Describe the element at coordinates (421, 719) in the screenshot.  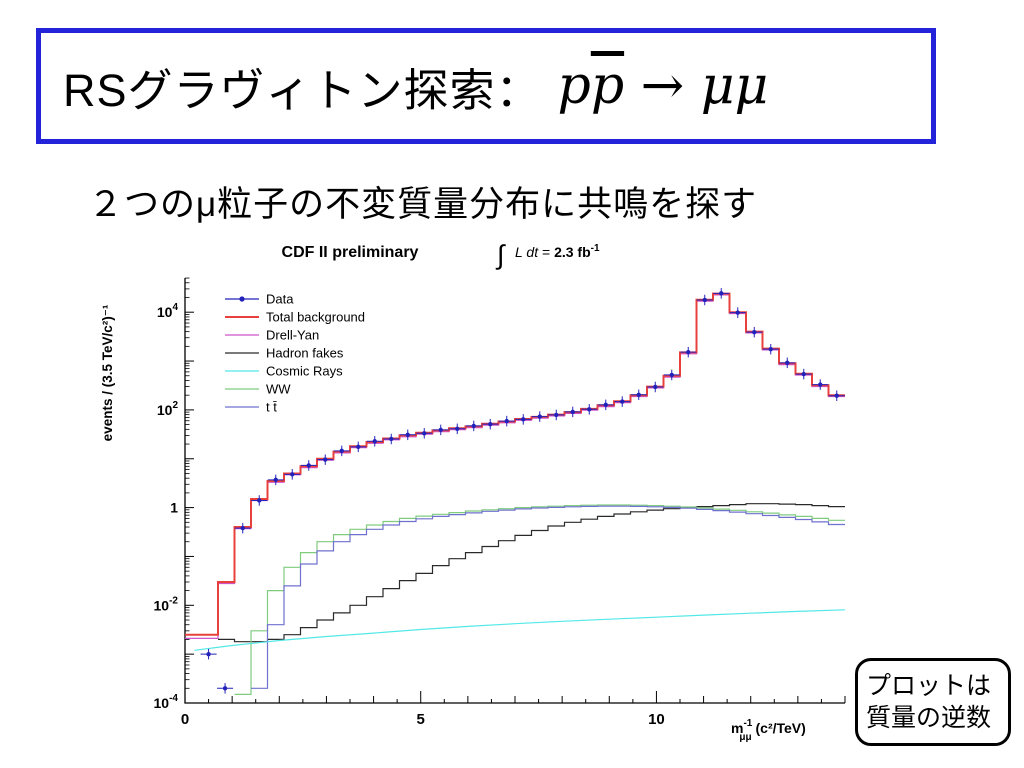
I see `x-tick-label: 5` at that location.